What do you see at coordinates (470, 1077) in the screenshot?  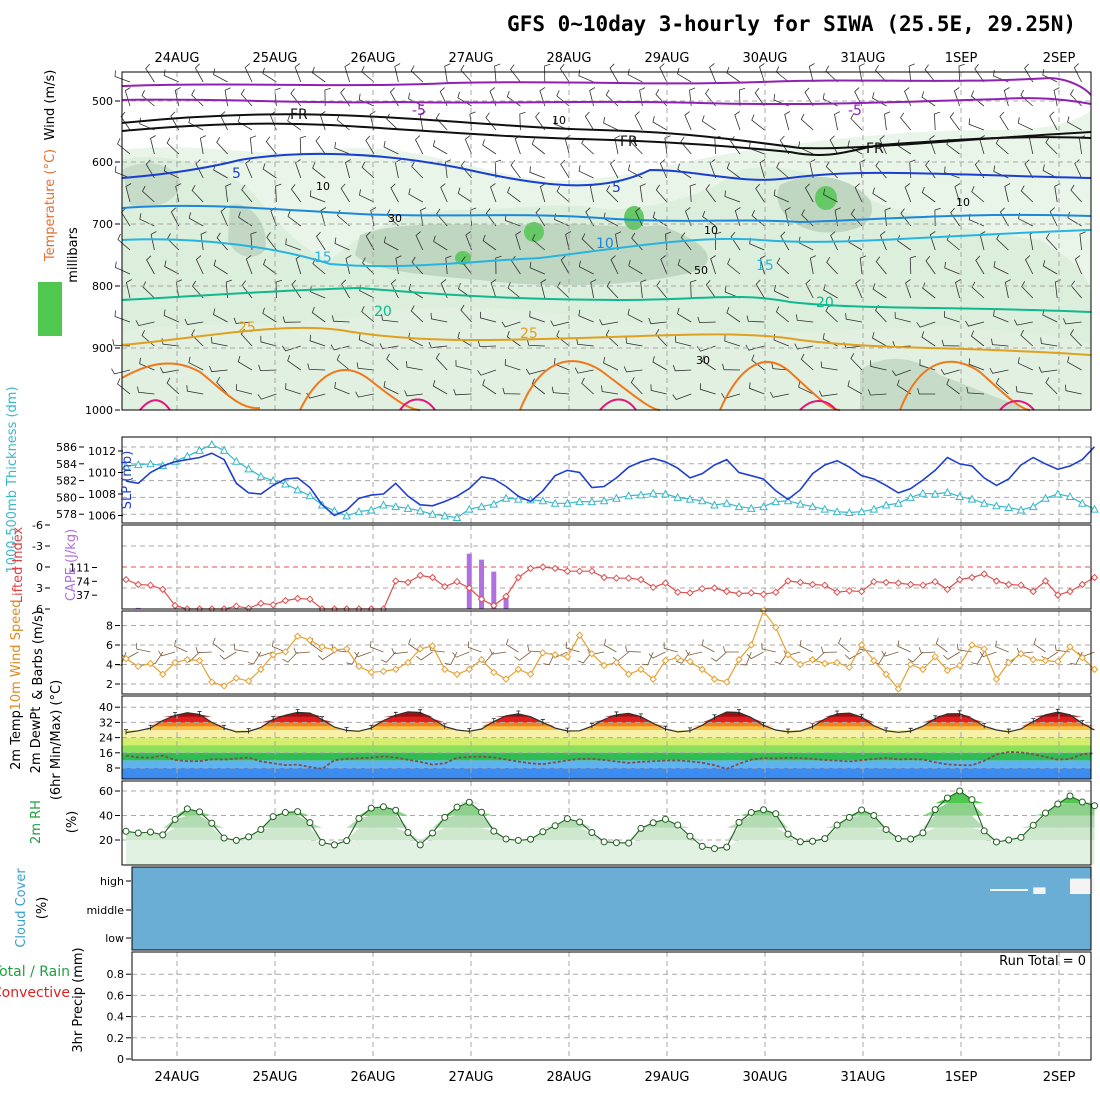 I see `bottom-date-label: 27AUG` at bounding box center [470, 1077].